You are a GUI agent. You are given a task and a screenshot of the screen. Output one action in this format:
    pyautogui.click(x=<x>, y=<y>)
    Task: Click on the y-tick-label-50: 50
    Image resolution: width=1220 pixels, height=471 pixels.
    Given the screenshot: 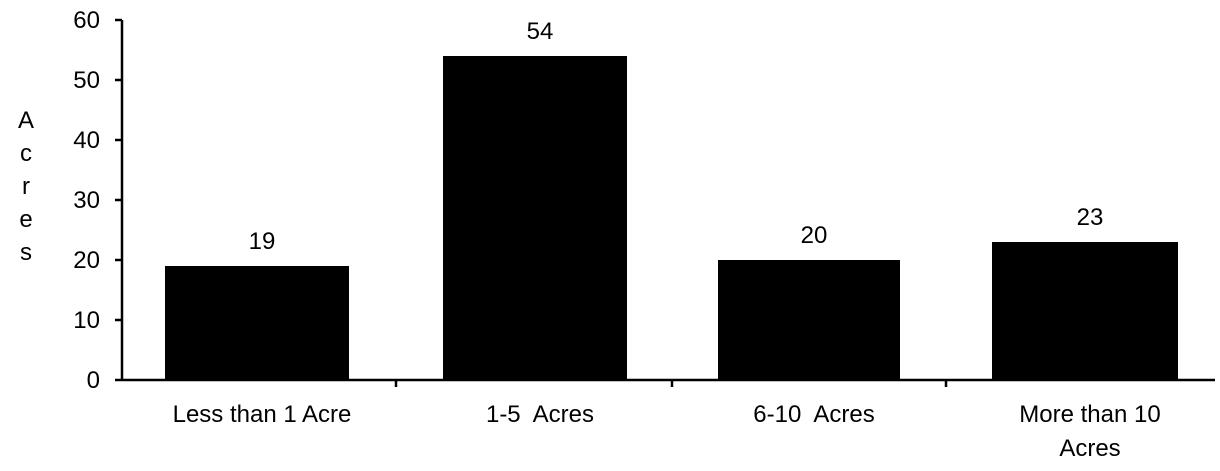 What is the action you would take?
    pyautogui.click(x=86, y=80)
    